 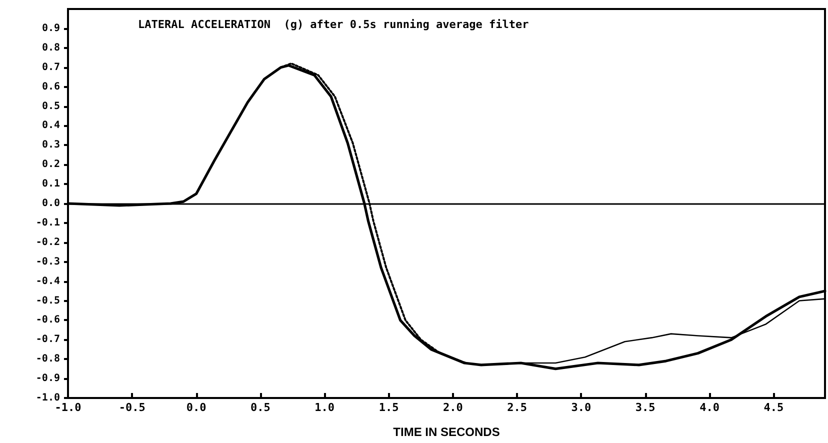 I want to click on x-tick-label: 2.0, so click(x=452, y=407).